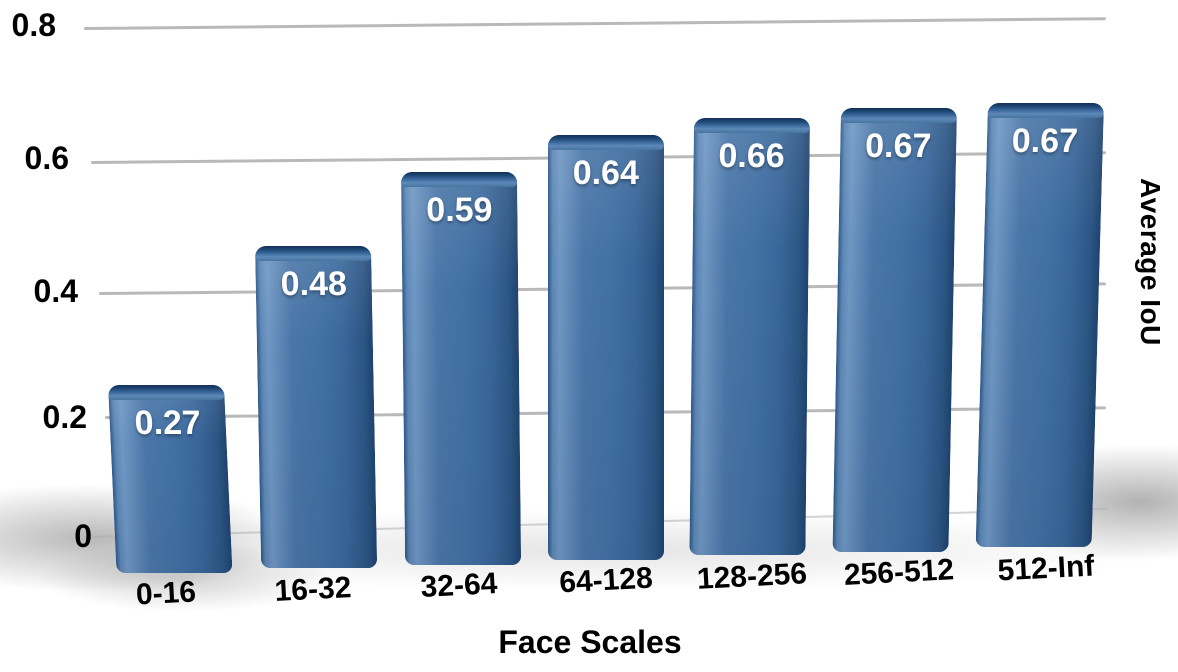 This screenshot has width=1178, height=672. What do you see at coordinates (46, 158) in the screenshot?
I see `y-tick-label-0.6: 0.6` at bounding box center [46, 158].